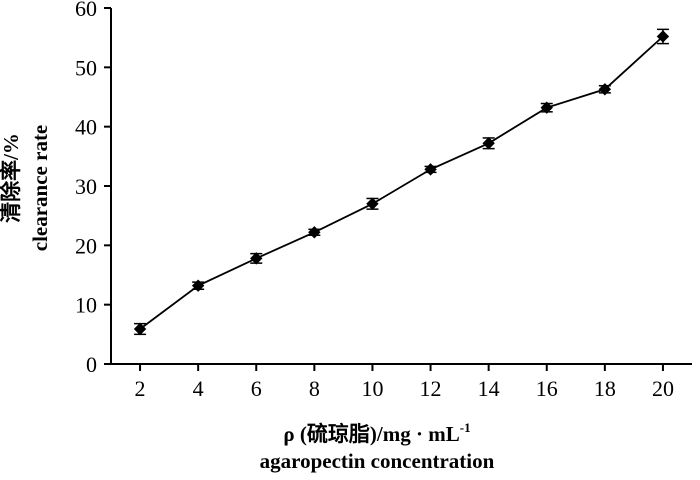  I want to click on x-axis-title: ρ (硫琼脂)/mg · mL-1, so click(376, 433).